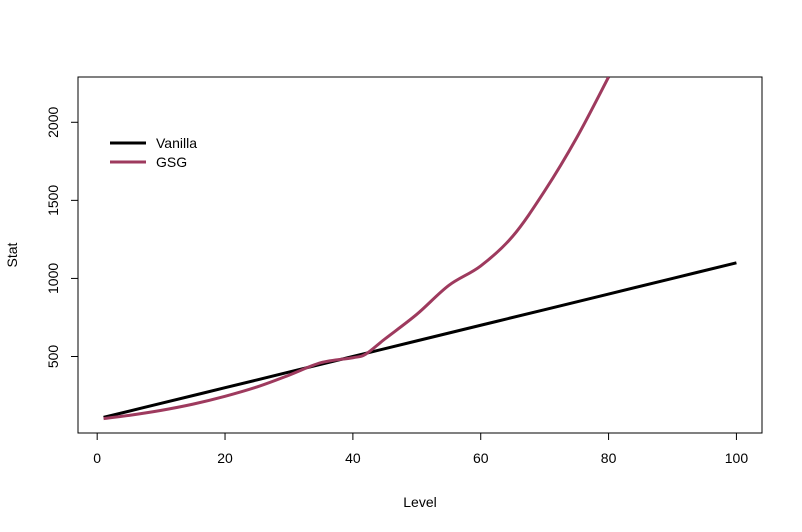 The width and height of the screenshot is (802, 532). What do you see at coordinates (53, 278) in the screenshot?
I see `y-tick-label: 1000` at bounding box center [53, 278].